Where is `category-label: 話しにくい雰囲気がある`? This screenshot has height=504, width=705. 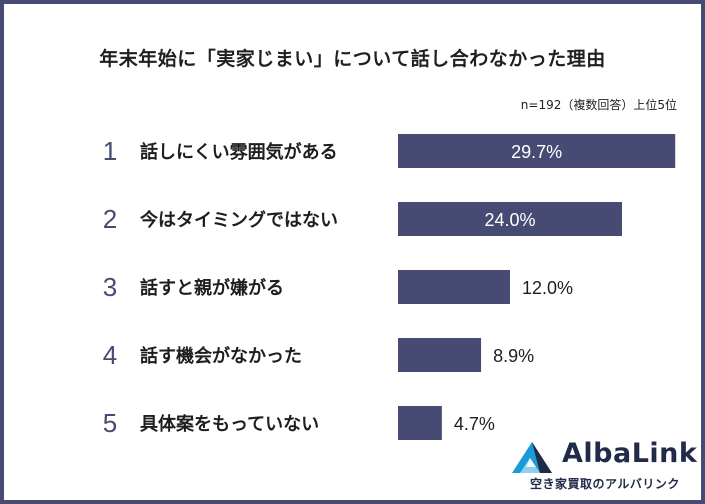 category-label: 話しにくい雰囲気がある is located at coordinates (239, 152).